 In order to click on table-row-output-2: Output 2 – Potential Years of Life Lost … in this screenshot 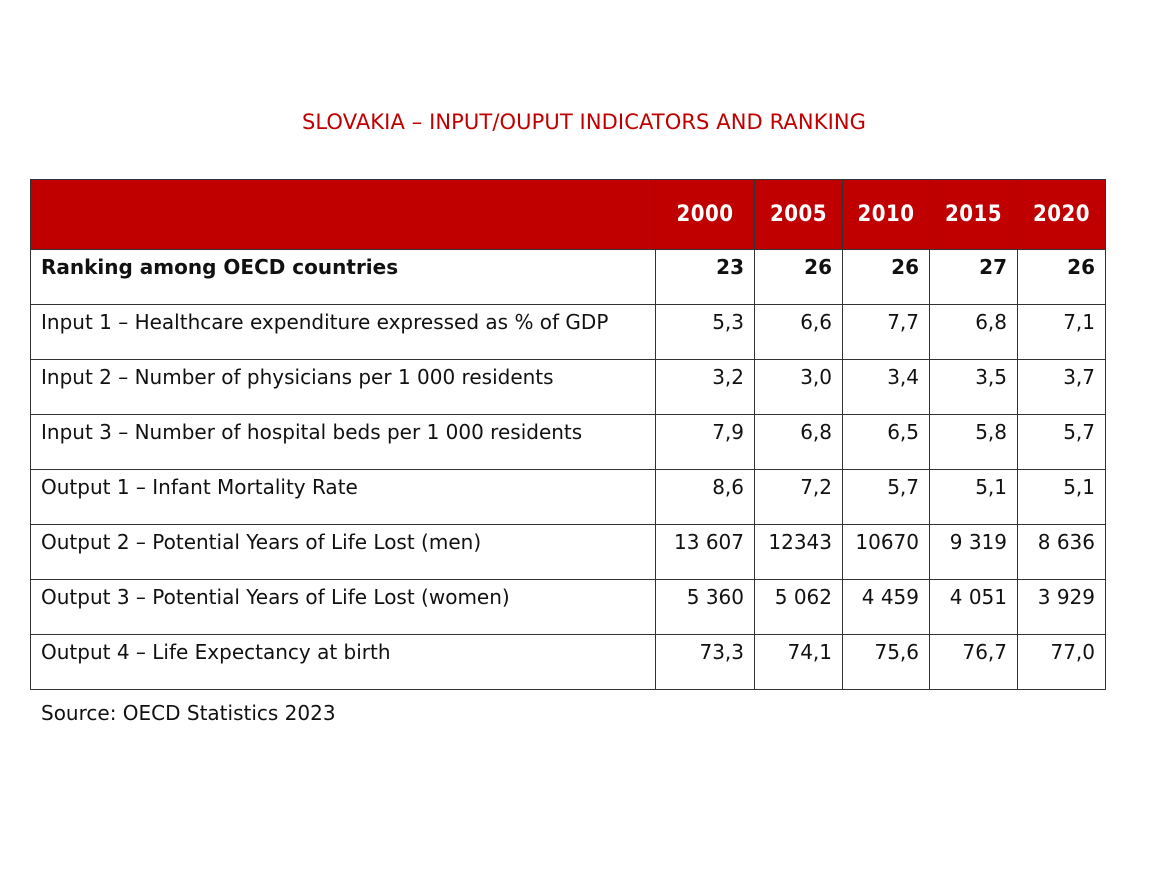, I will do `click(568, 552)`.